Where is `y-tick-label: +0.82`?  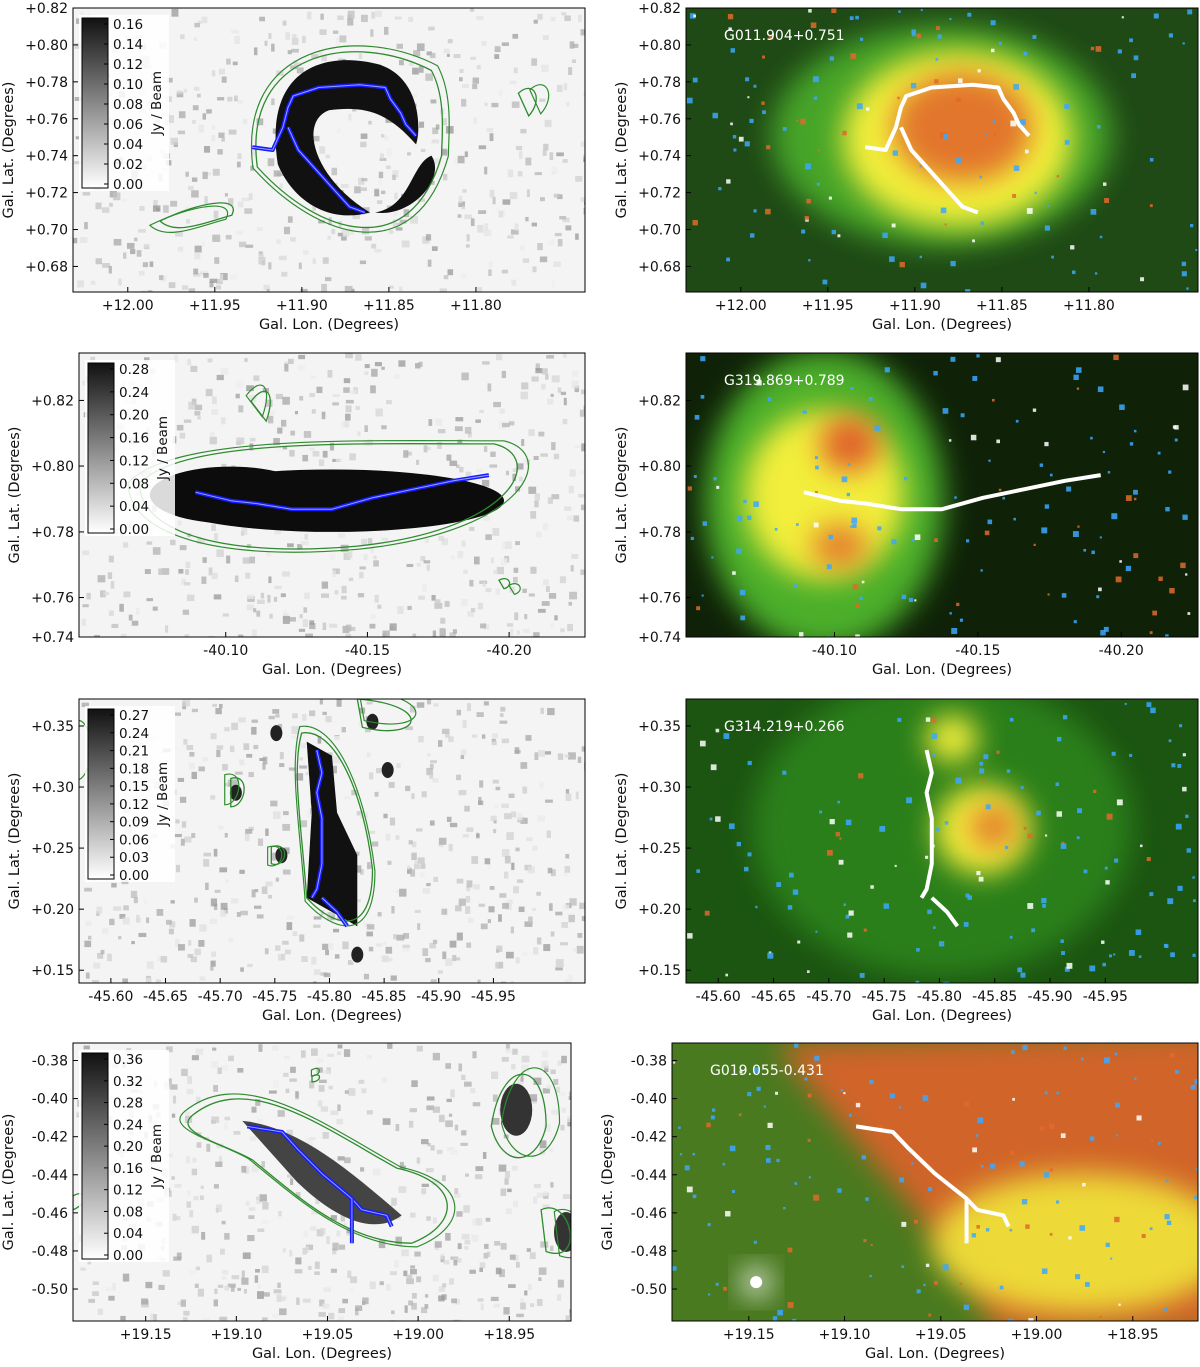 y-tick-label: +0.82 is located at coordinates (659, 9).